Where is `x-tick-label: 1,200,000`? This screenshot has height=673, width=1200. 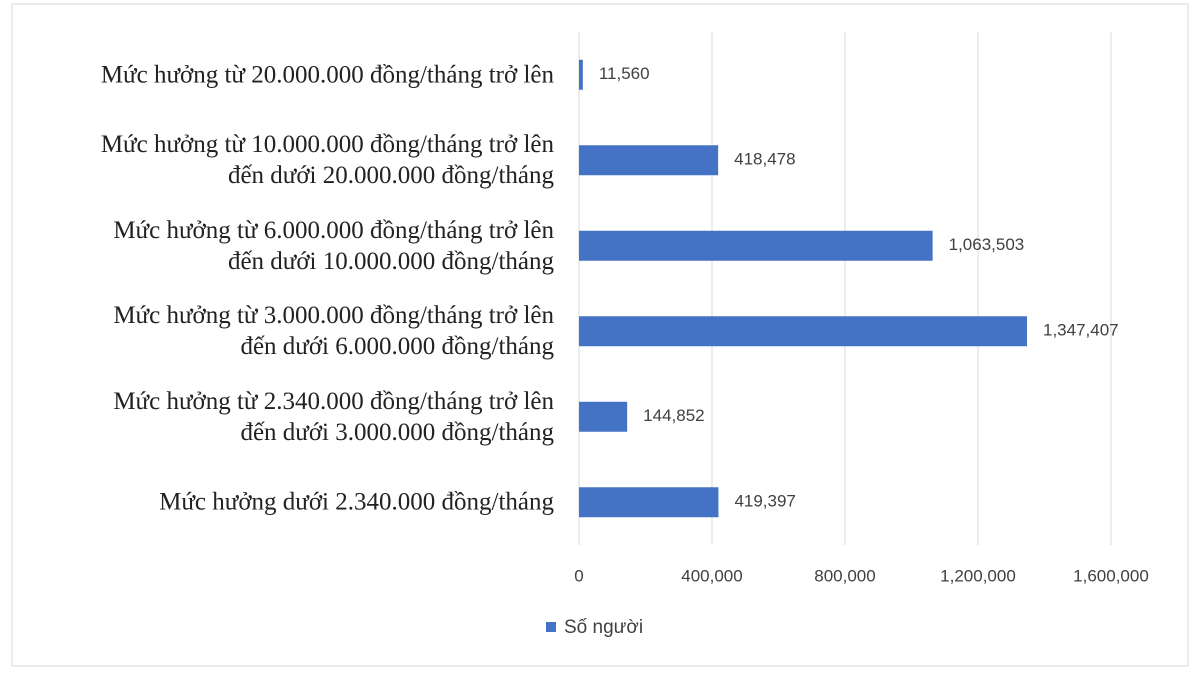
x-tick-label: 1,200,000 is located at coordinates (978, 575).